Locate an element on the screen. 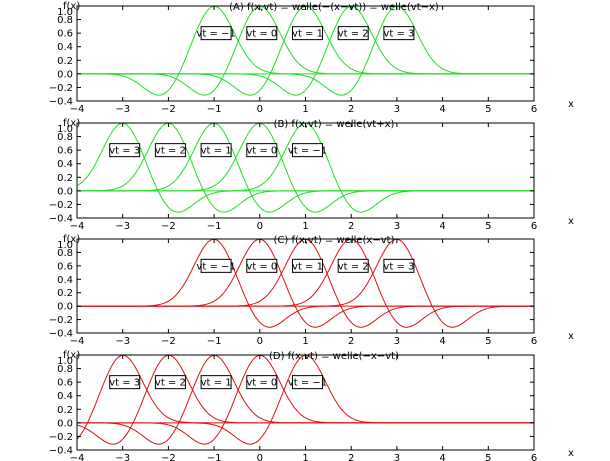 The width and height of the screenshot is (610, 461). series-label-b-1: vt = 2 is located at coordinates (170, 151).